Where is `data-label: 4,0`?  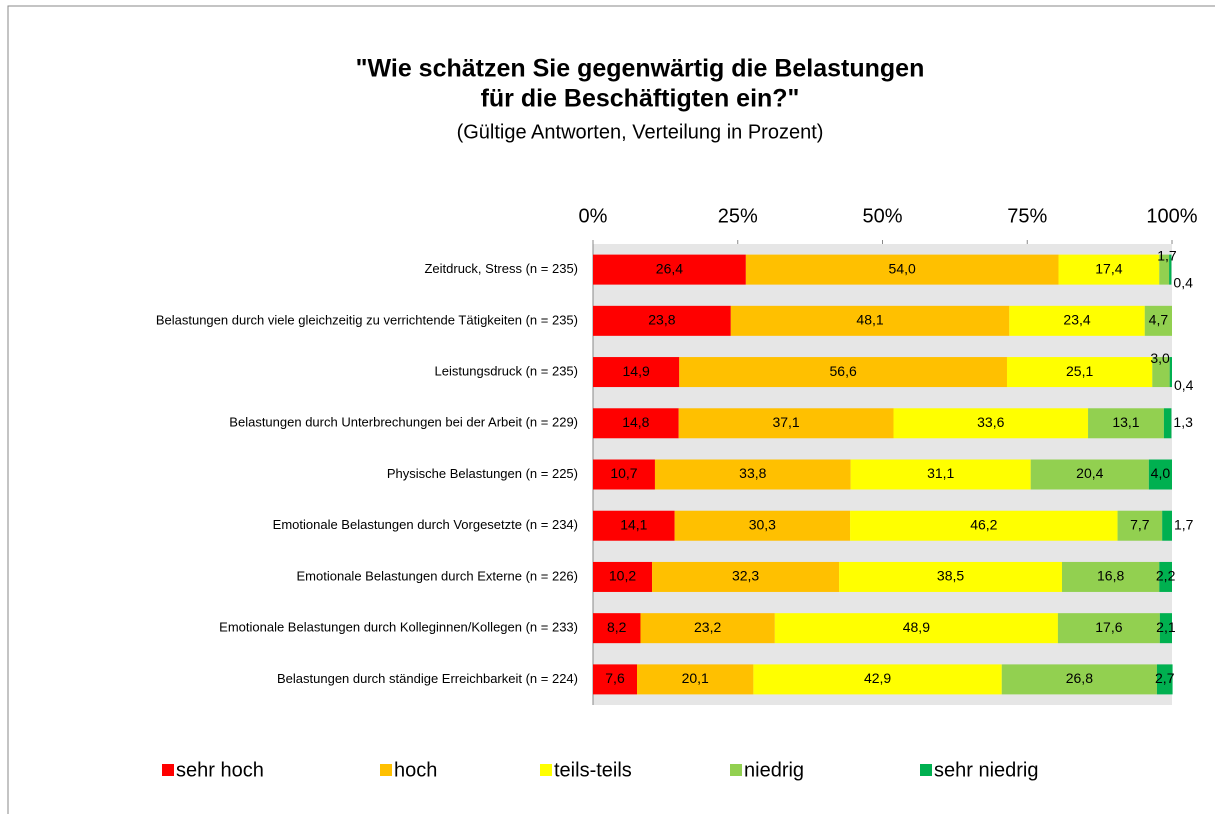 data-label: 4,0 is located at coordinates (1161, 473).